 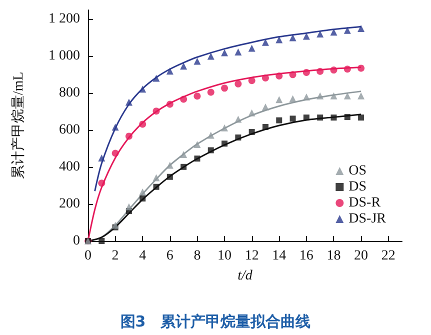 What do you see at coordinates (251, 256) in the screenshot?
I see `x-tick-label: 12` at bounding box center [251, 256].